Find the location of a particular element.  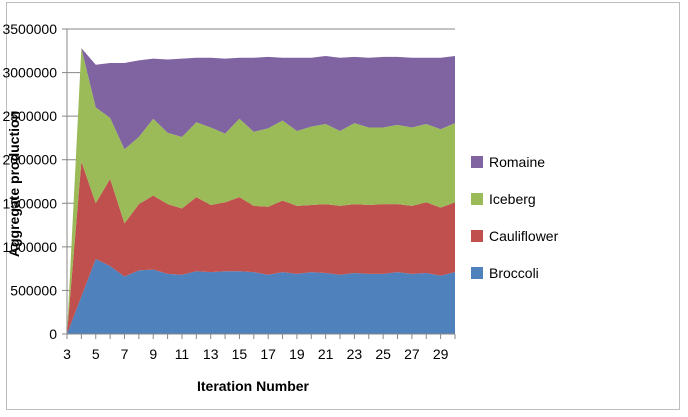

legend: Romaine Iceberg Cauliflower Broccoli is located at coordinates (515, 217).